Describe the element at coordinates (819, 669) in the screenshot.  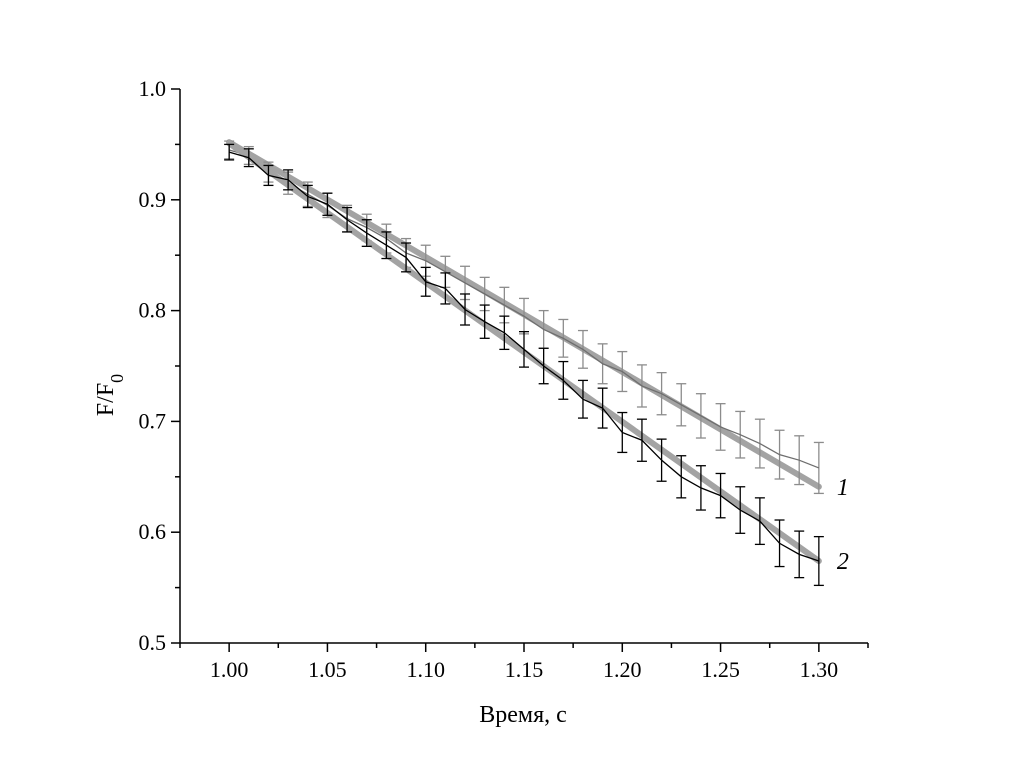
I see `x-tick-label: 1.30` at that location.